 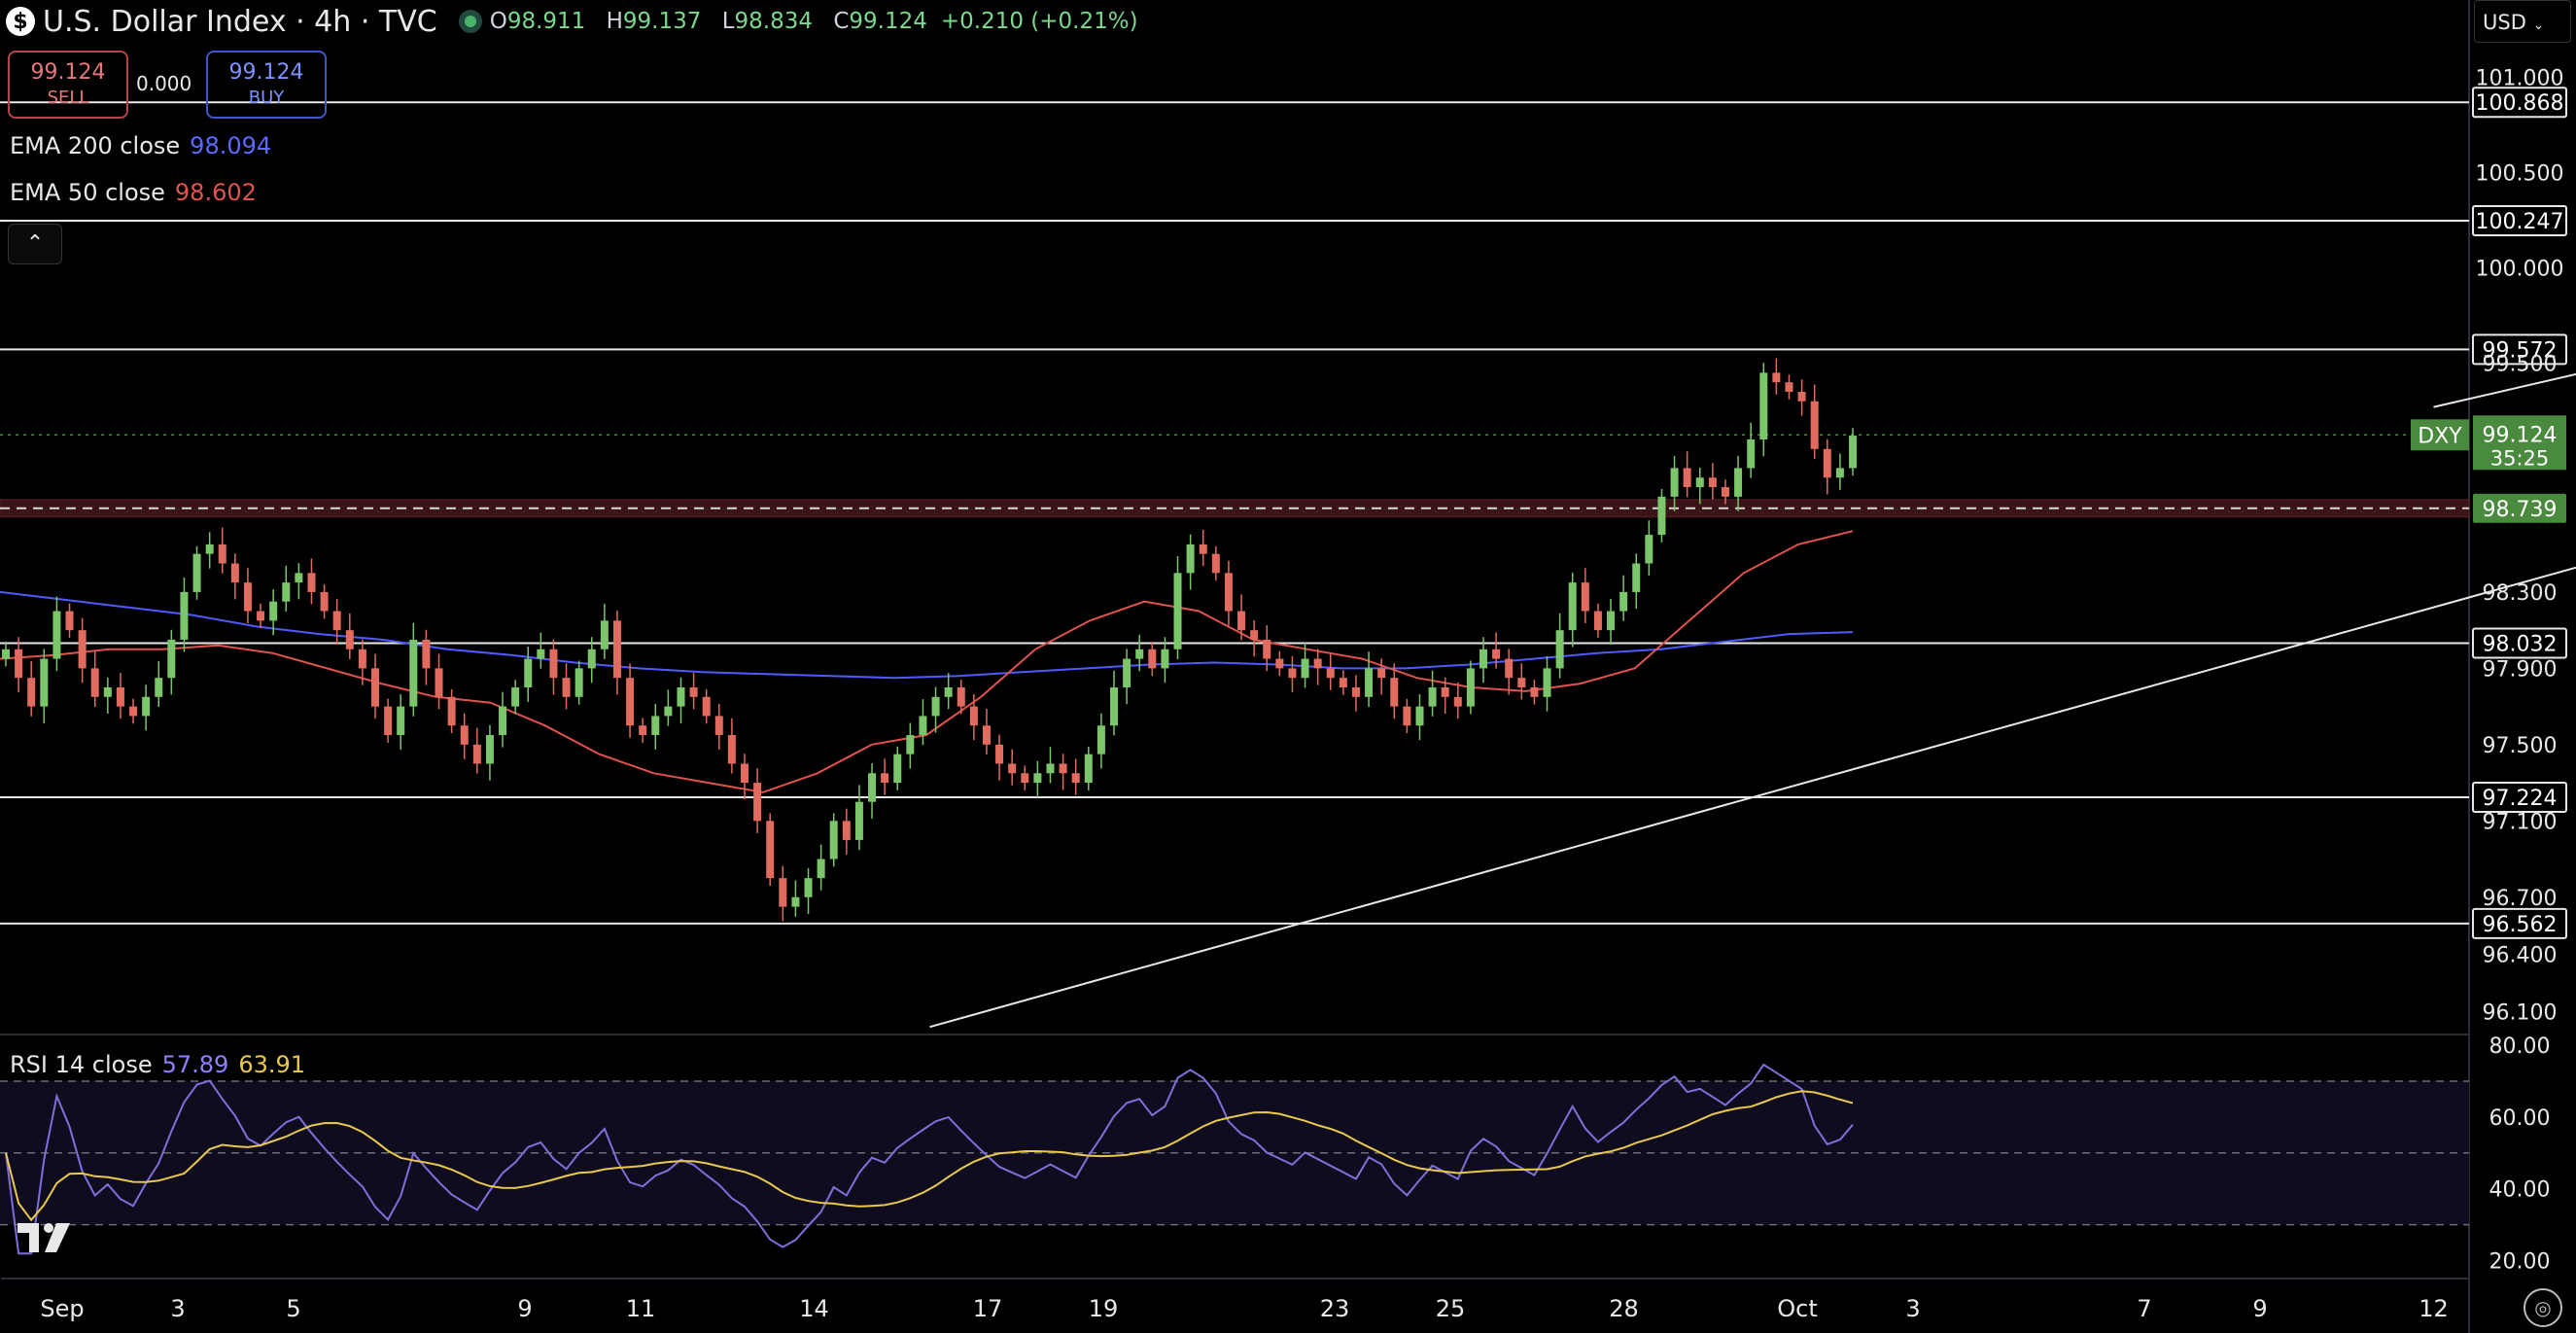 I want to click on currency-selector: USD ⌄, so click(x=2522, y=21).